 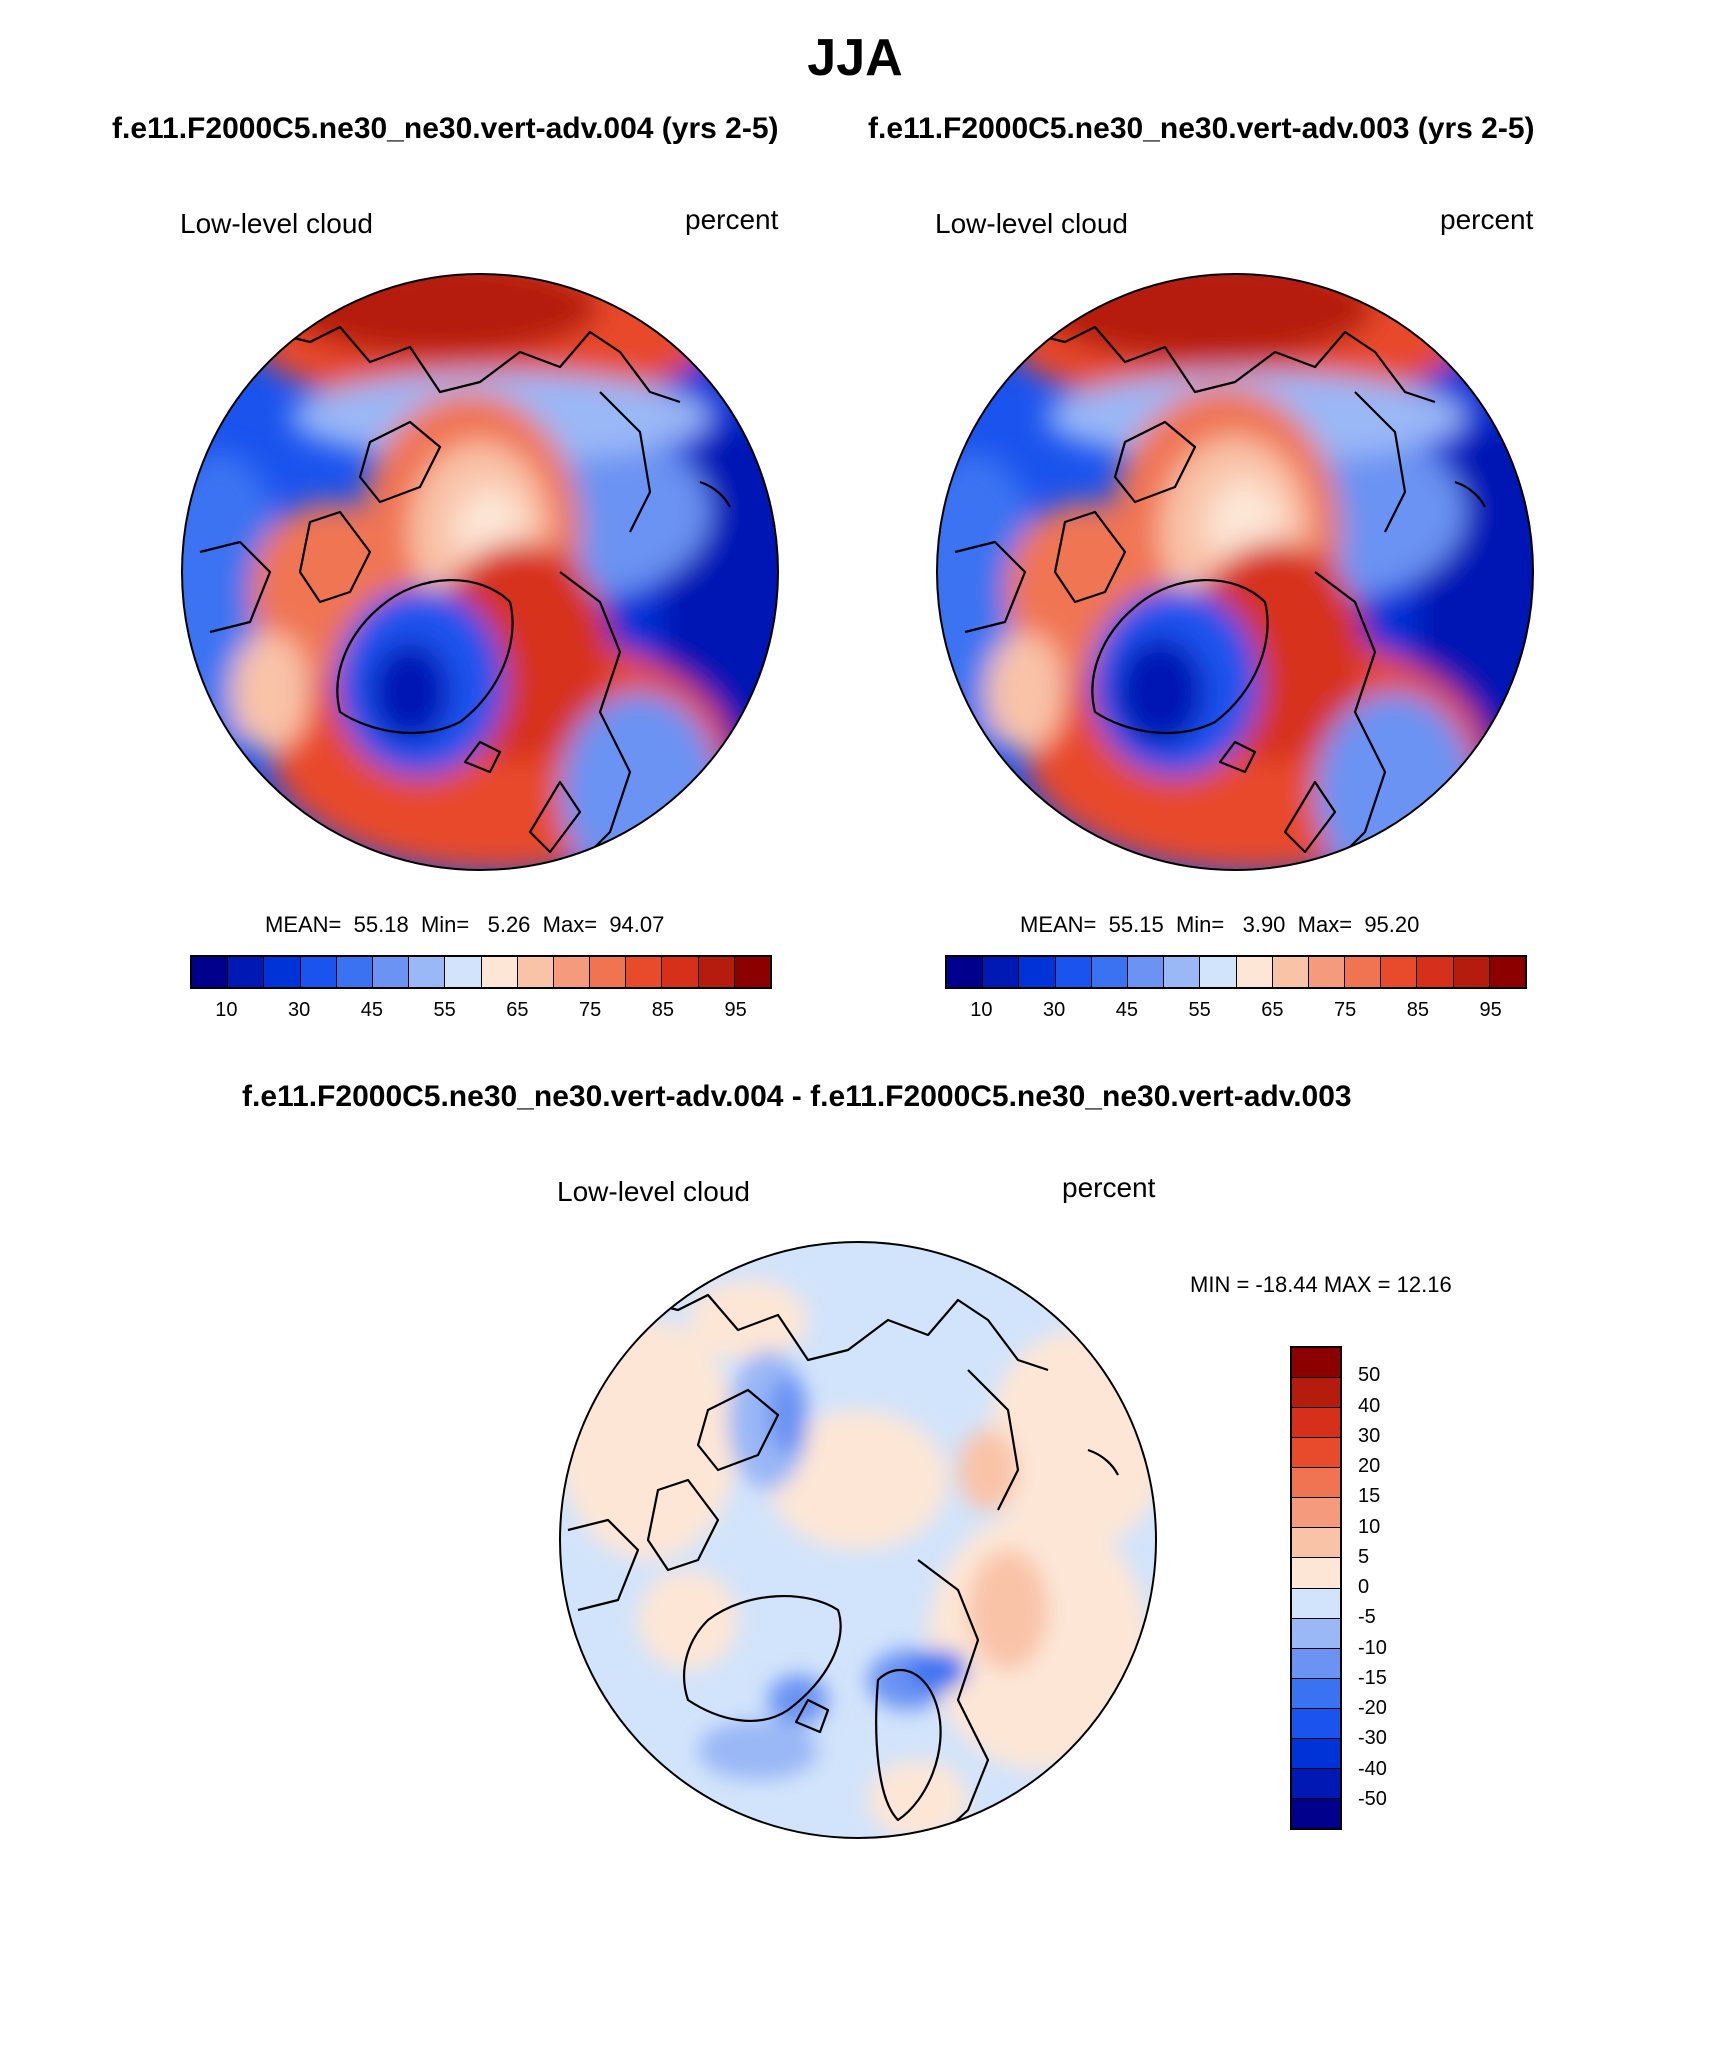 What do you see at coordinates (1372, 1768) in the screenshot?
I see `colorbar-tick-label: -40` at bounding box center [1372, 1768].